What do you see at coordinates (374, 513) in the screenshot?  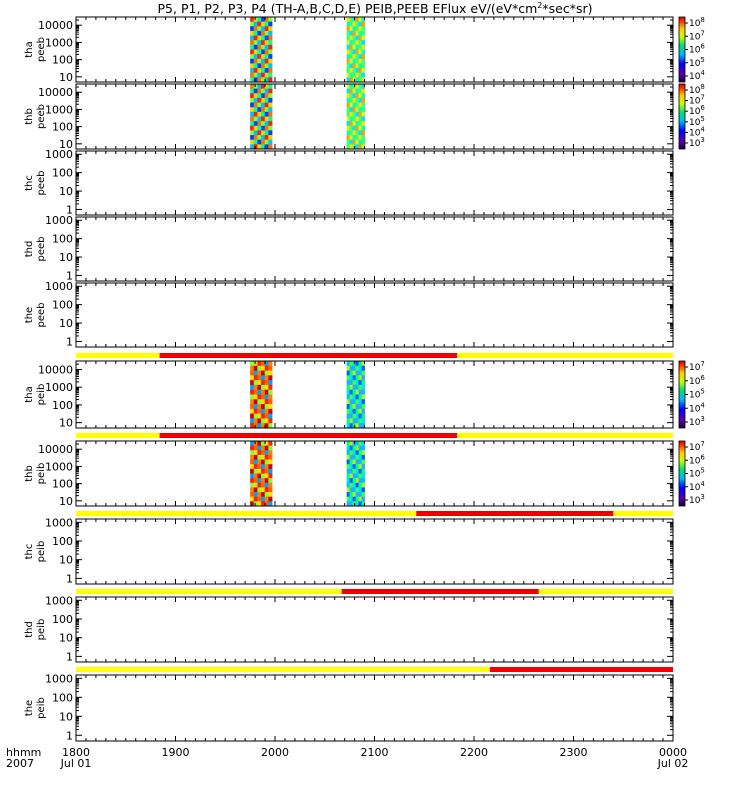 I see `status-bar-on` at bounding box center [374, 513].